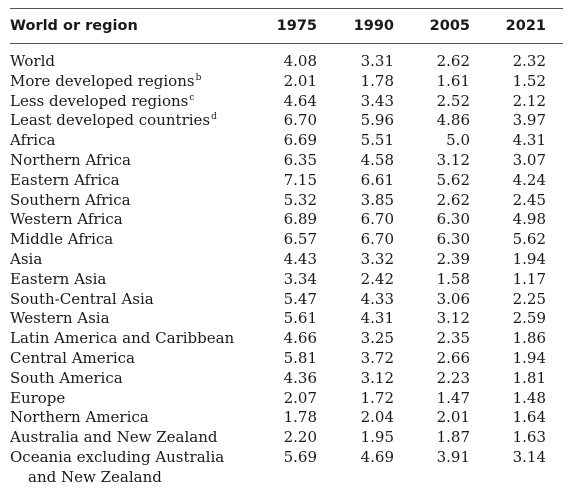  What do you see at coordinates (66, 377) in the screenshot?
I see `region-name: South America` at bounding box center [66, 377].